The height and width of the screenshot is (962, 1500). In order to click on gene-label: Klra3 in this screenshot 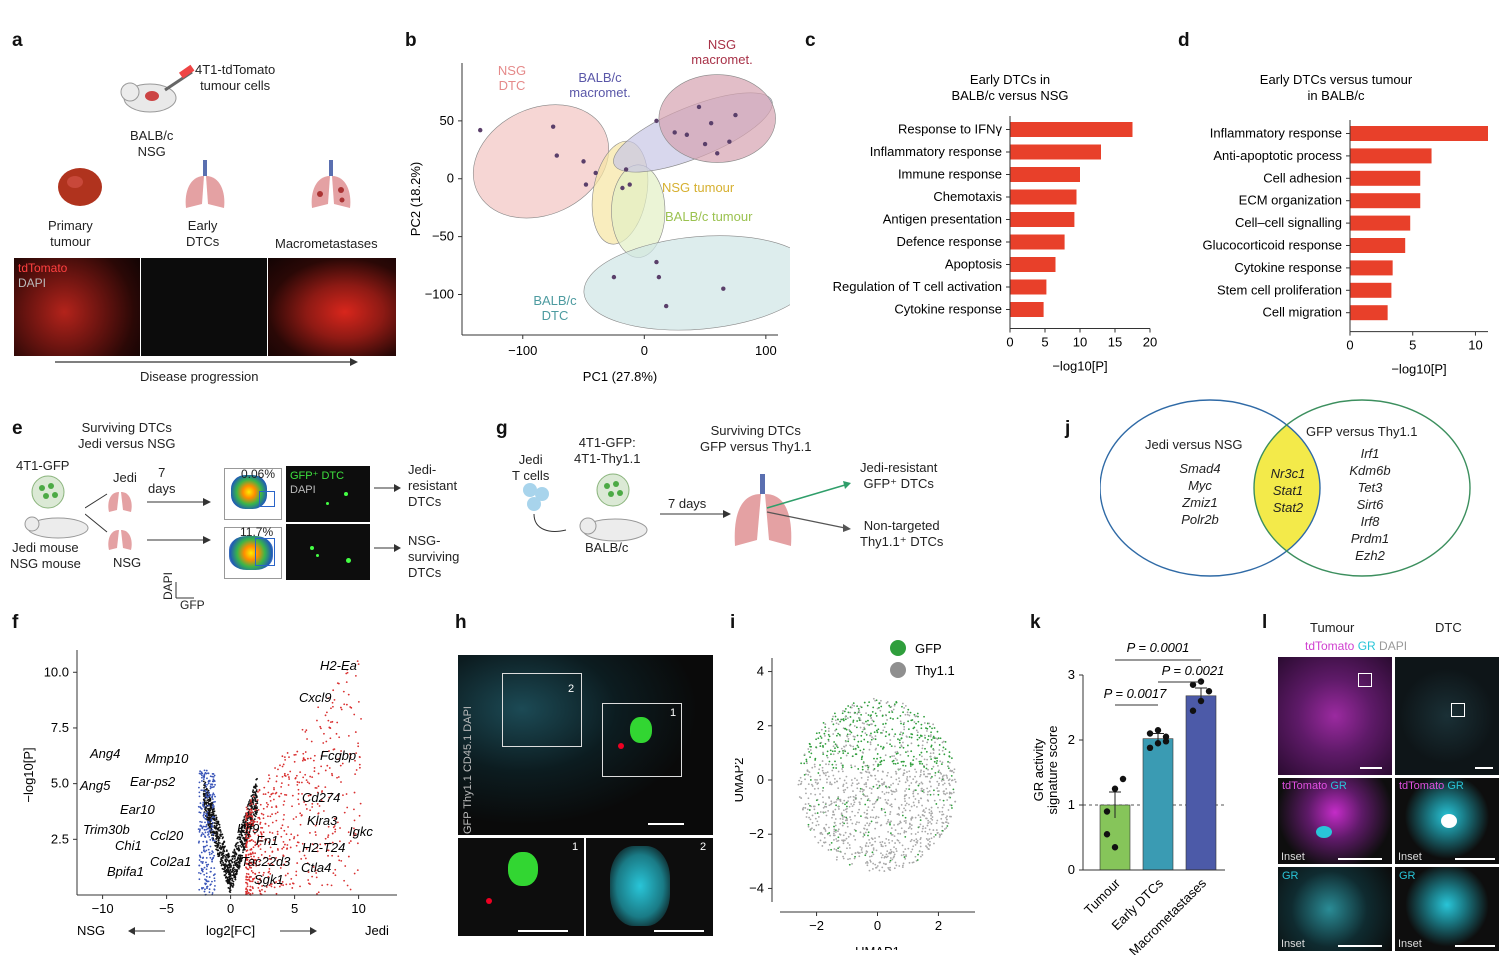, I will do `click(322, 820)`.